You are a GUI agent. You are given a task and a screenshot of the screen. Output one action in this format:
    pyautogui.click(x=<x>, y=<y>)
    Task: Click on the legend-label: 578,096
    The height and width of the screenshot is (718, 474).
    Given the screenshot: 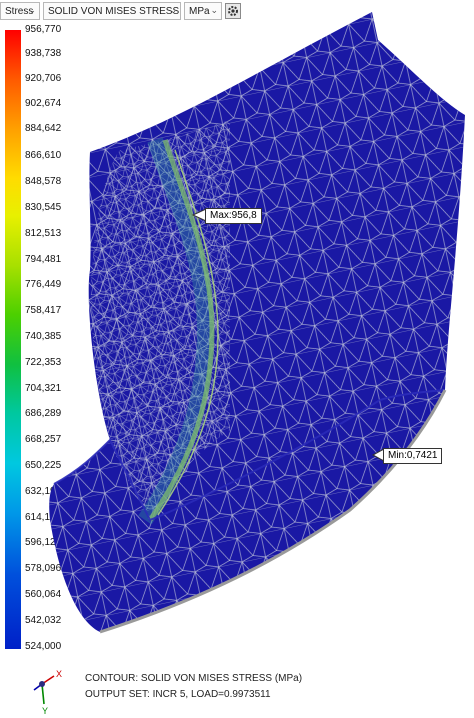 What is the action you would take?
    pyautogui.click(x=43, y=568)
    